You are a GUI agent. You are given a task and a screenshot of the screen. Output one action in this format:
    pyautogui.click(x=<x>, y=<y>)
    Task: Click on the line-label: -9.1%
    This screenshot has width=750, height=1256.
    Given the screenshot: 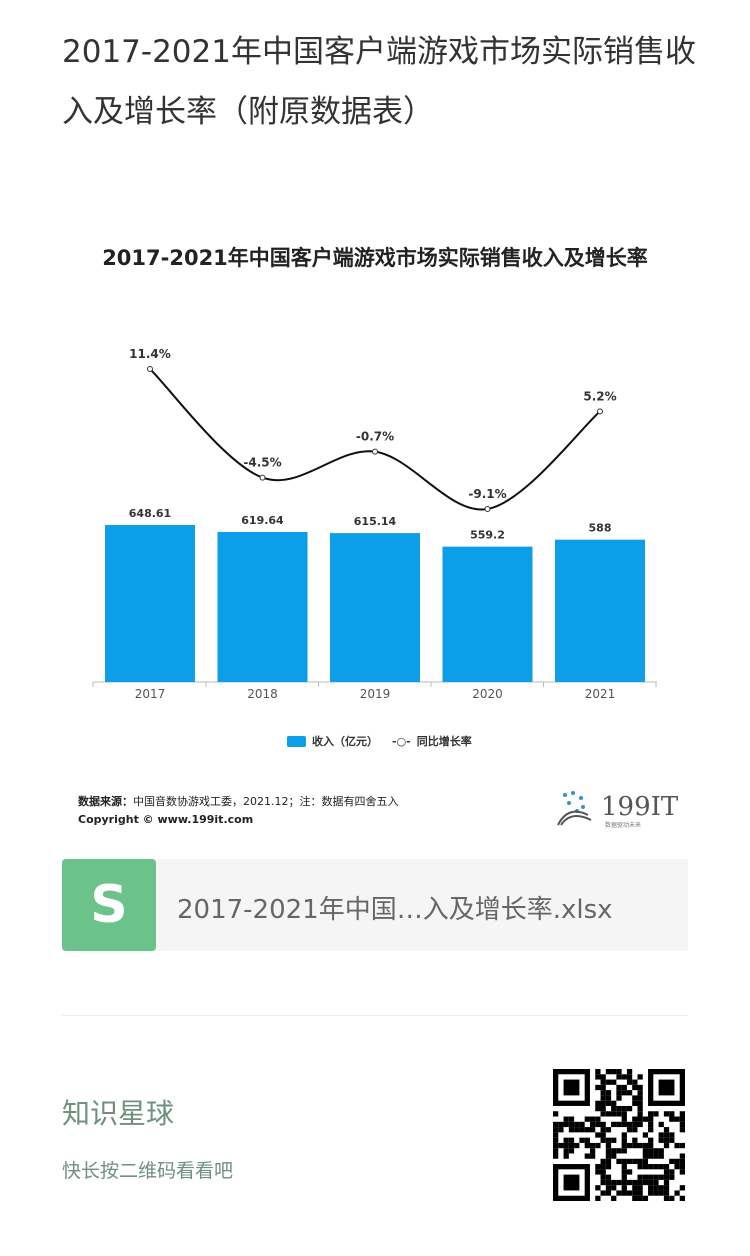 What is the action you would take?
    pyautogui.click(x=487, y=494)
    